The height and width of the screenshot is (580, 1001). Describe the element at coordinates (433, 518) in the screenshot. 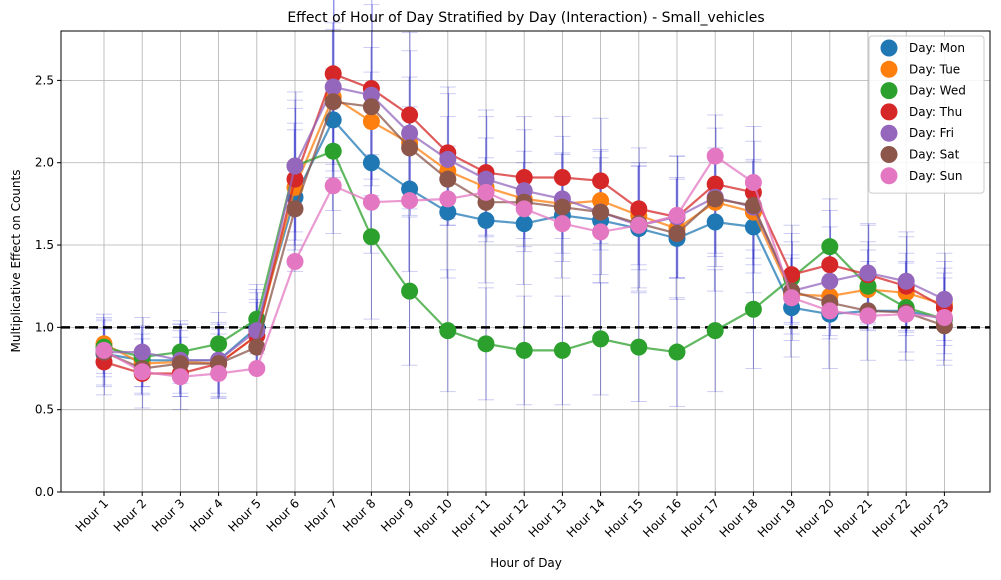

I see `x-tick-label: Hour 10` at that location.